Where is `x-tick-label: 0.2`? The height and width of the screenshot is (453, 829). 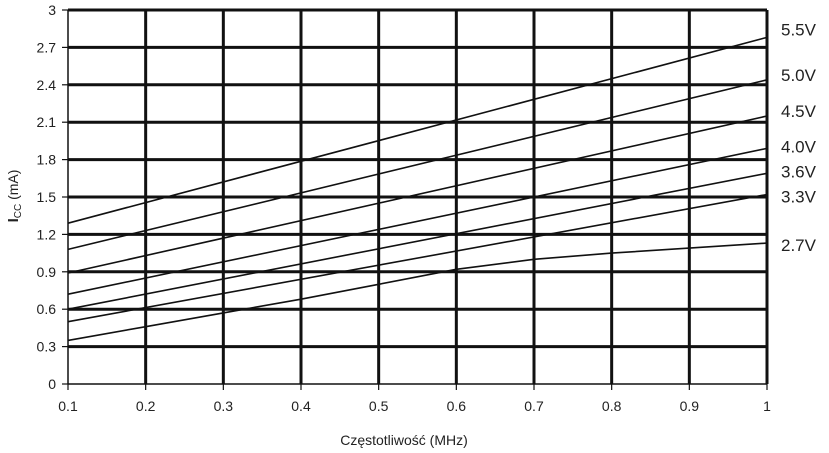
x-tick-label: 0.2 is located at coordinates (146, 406).